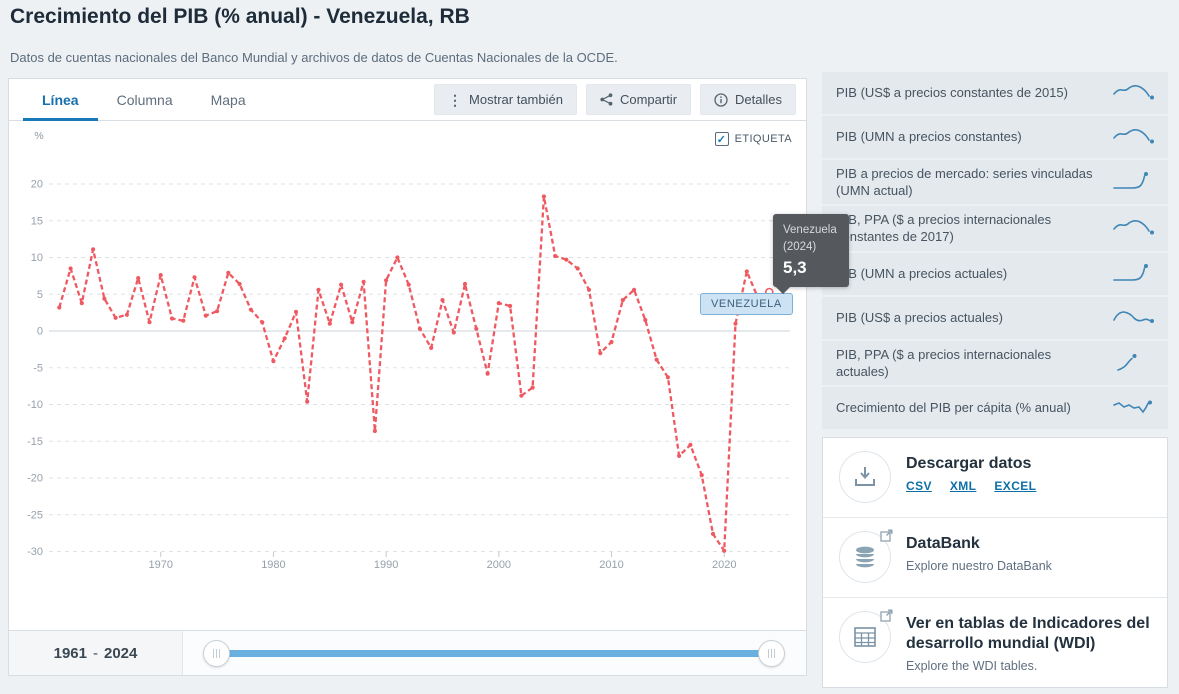 The image size is (1179, 694). I want to click on slider-handle-right, so click(771, 653).